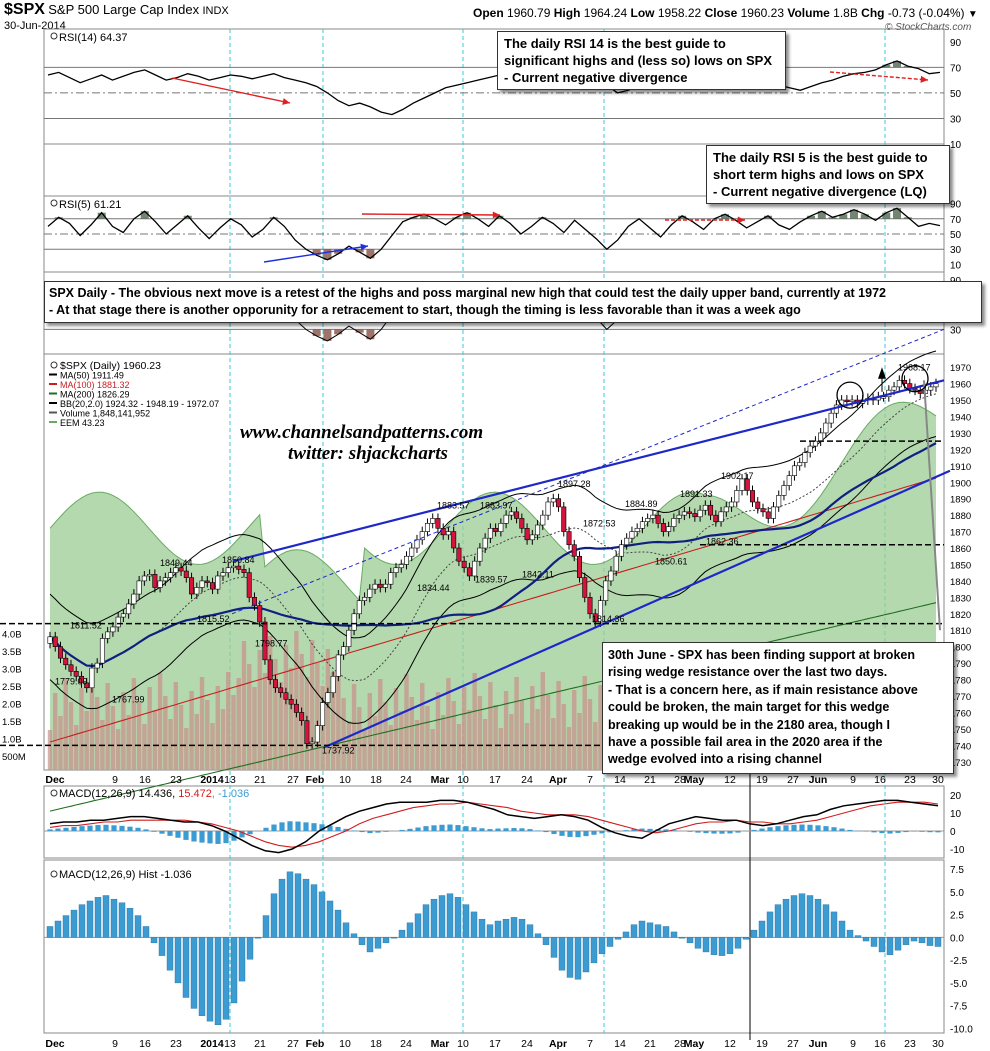  Describe the element at coordinates (359, 251) in the screenshot. I see `rsi5-oversold-fill` at that location.